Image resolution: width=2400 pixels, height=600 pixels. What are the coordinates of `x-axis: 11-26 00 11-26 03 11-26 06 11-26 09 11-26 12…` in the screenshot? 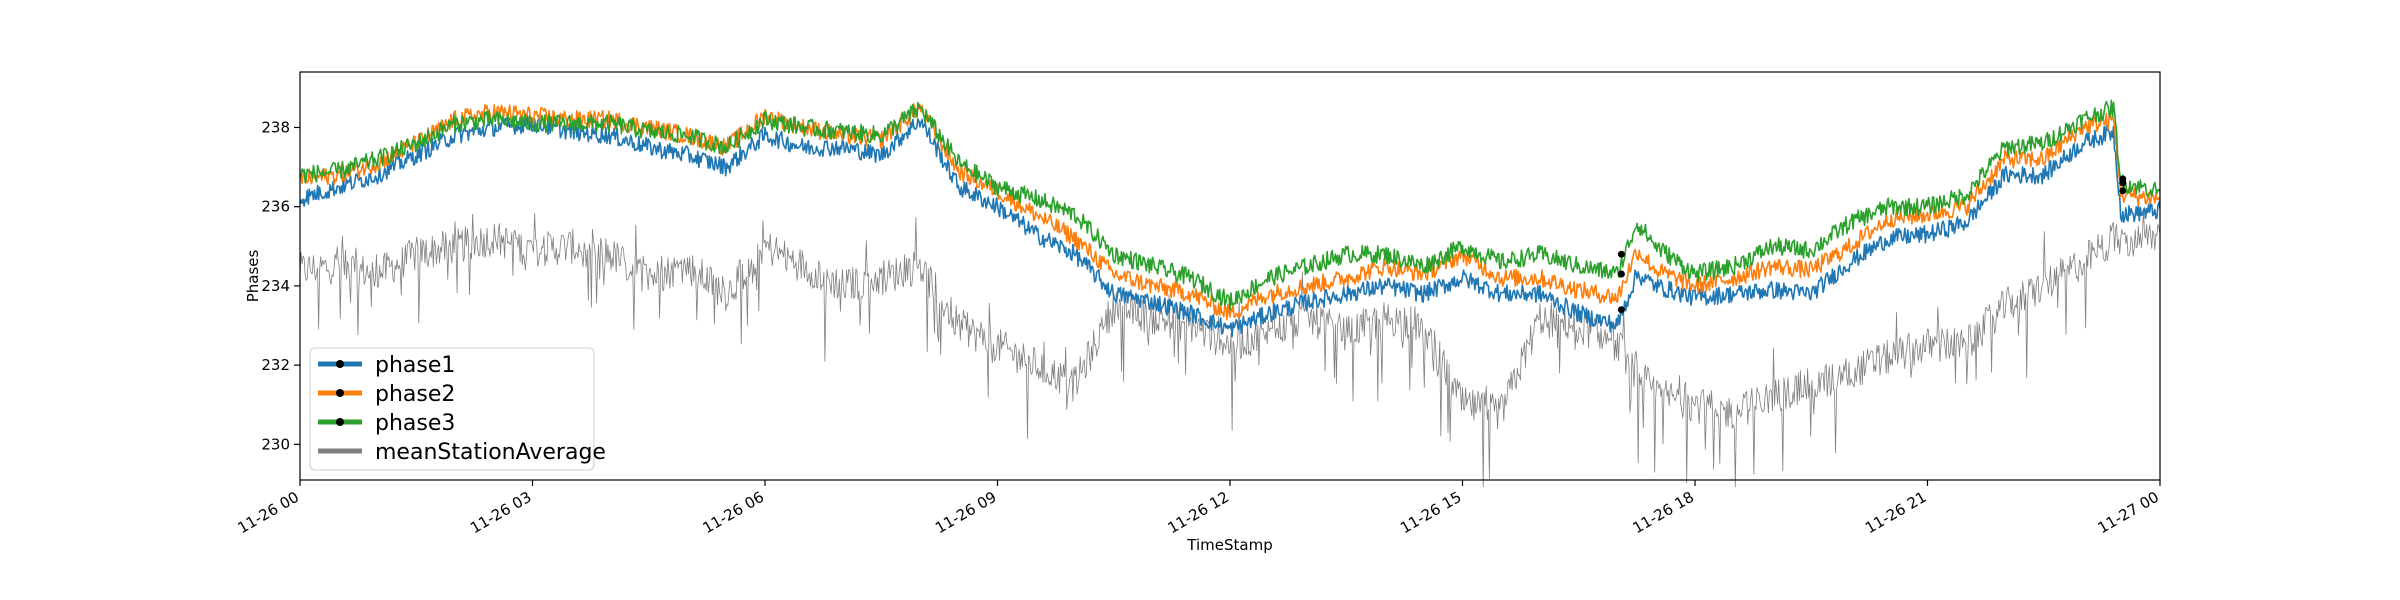 It's located at (1198, 508).